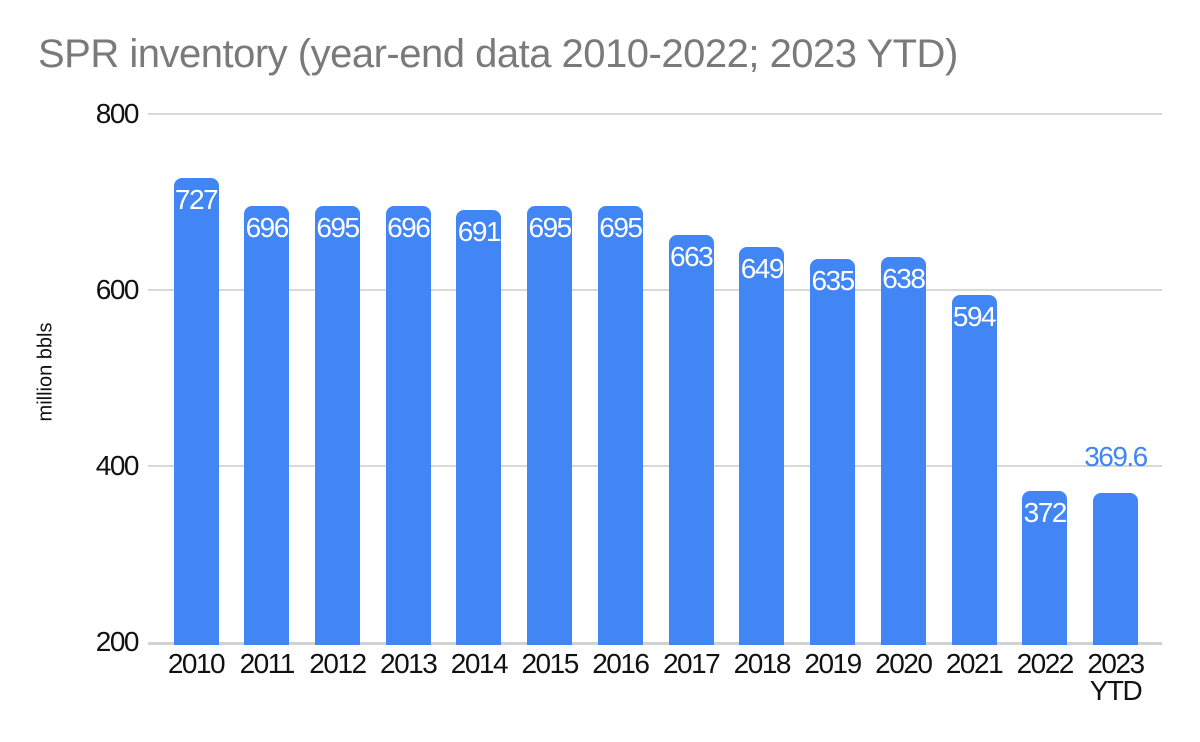 This screenshot has width=1200, height=742. Describe the element at coordinates (621, 663) in the screenshot. I see `x-tick-label-2016: 2016` at that location.